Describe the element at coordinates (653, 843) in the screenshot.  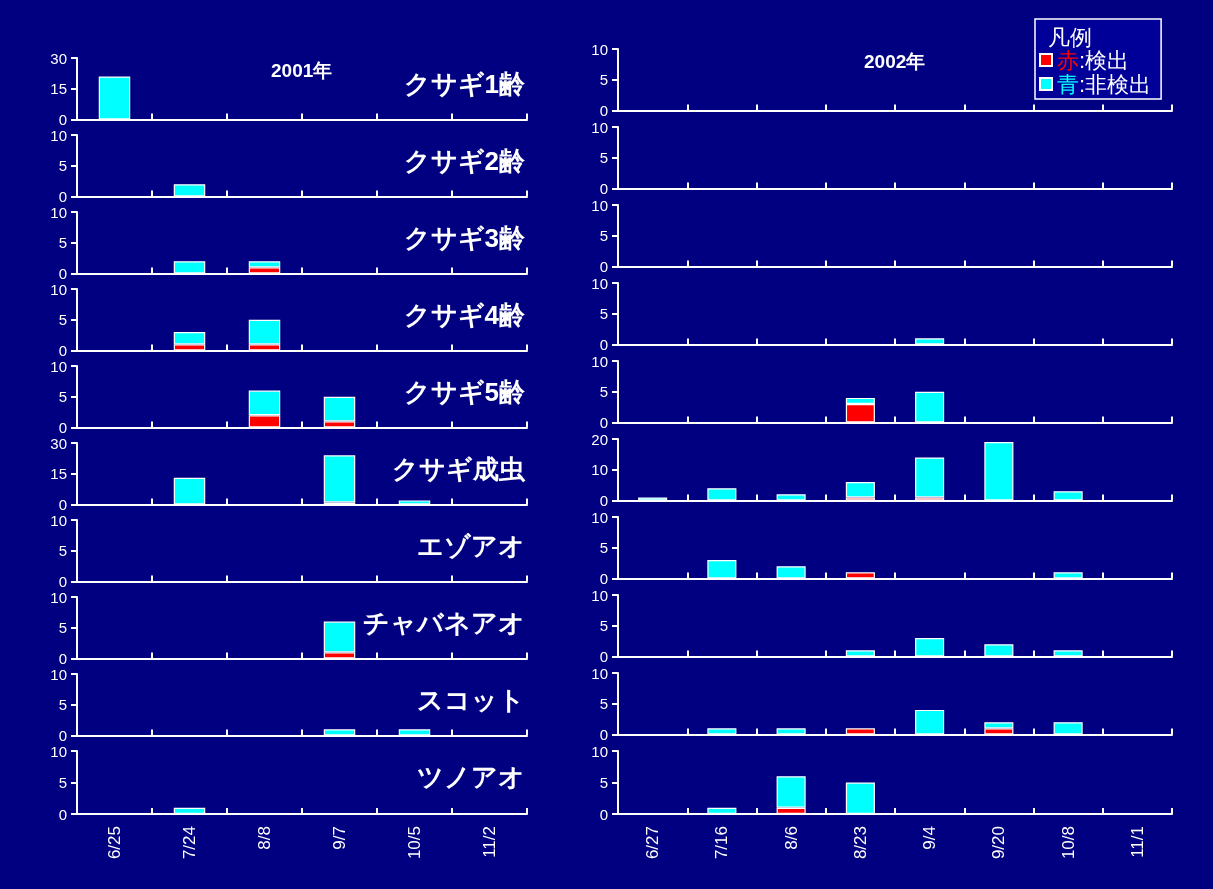
I see `x-tick-label: 6/27` at that location.